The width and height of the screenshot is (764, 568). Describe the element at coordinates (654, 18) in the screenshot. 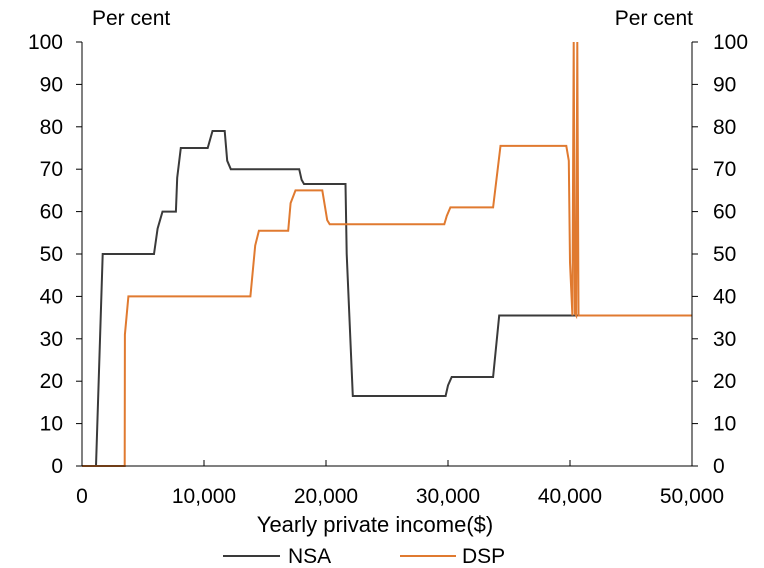

I see `right-axis-unit-label: Per cent` at that location.